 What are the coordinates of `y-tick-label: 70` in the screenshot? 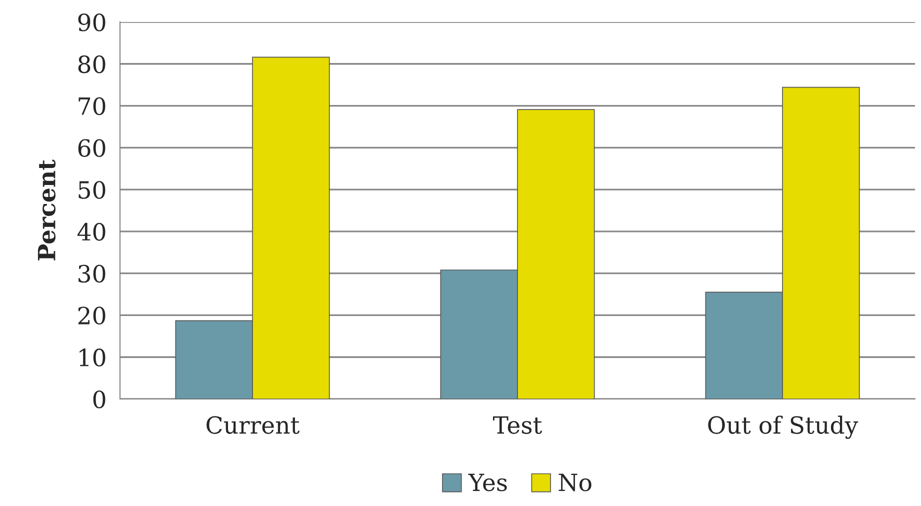 It's located at (92, 106).